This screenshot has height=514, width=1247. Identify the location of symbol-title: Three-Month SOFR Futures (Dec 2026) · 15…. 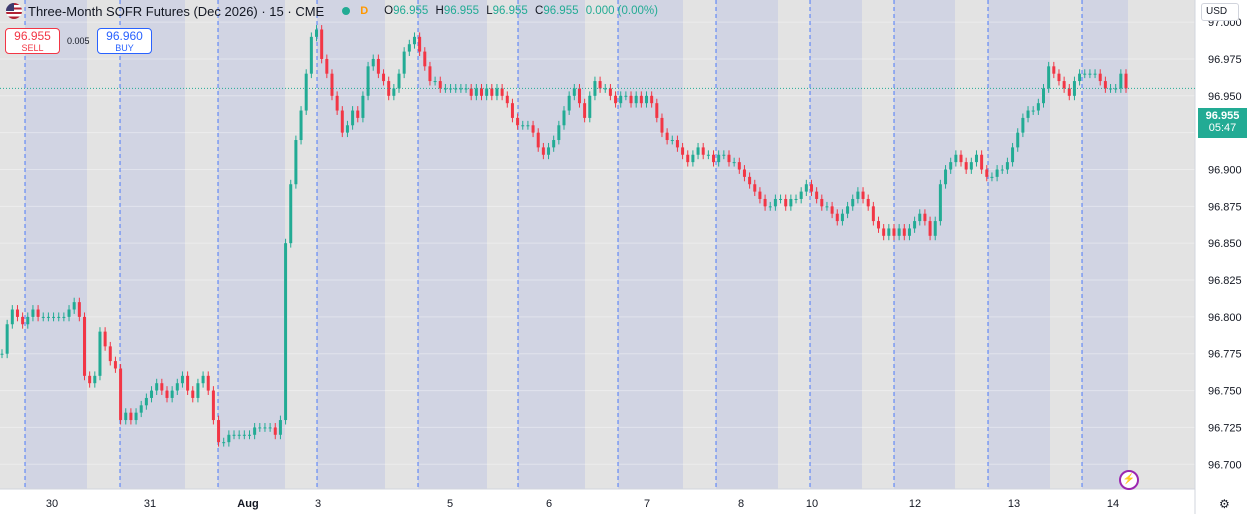
(176, 11).